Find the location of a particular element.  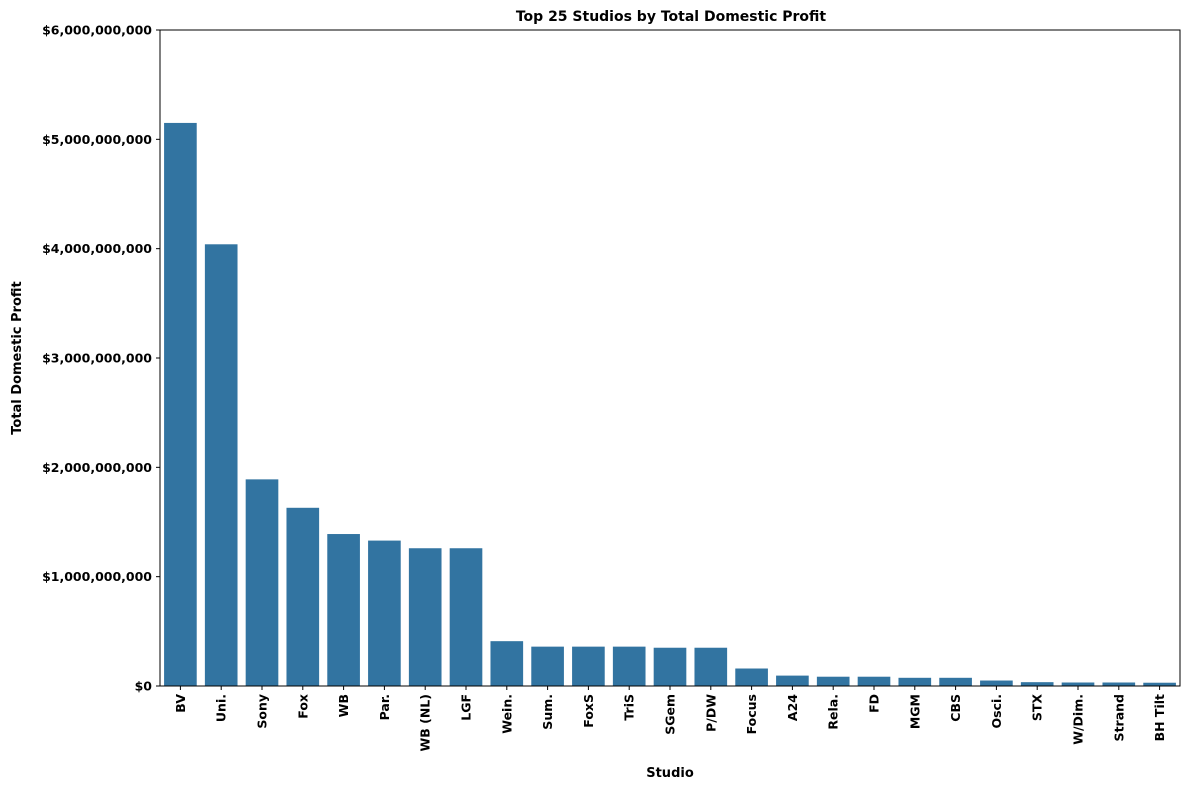

y-tick-label-5: $5,000,000,000 is located at coordinates (97, 139).